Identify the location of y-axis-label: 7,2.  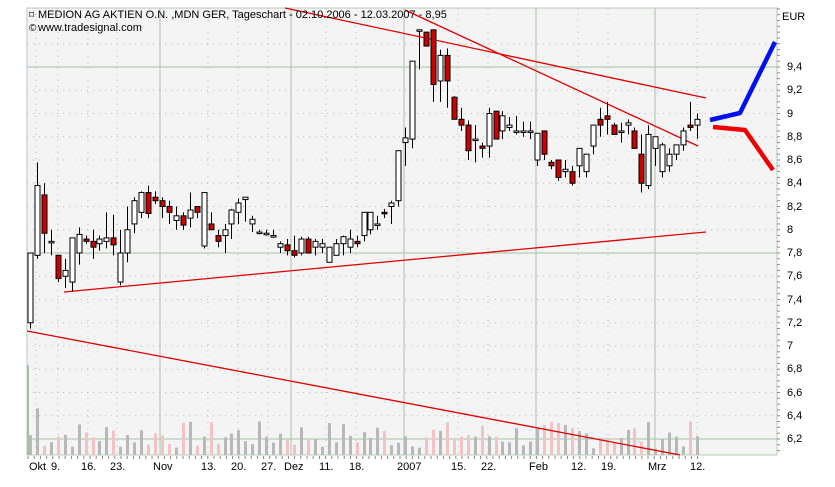
(795, 322).